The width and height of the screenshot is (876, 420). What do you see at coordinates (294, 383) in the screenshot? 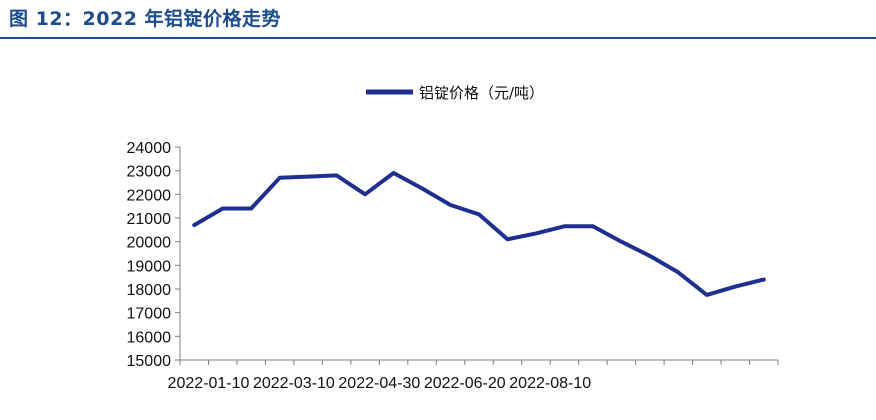
I see `x-tick-label: 2022-03-10` at bounding box center [294, 383].